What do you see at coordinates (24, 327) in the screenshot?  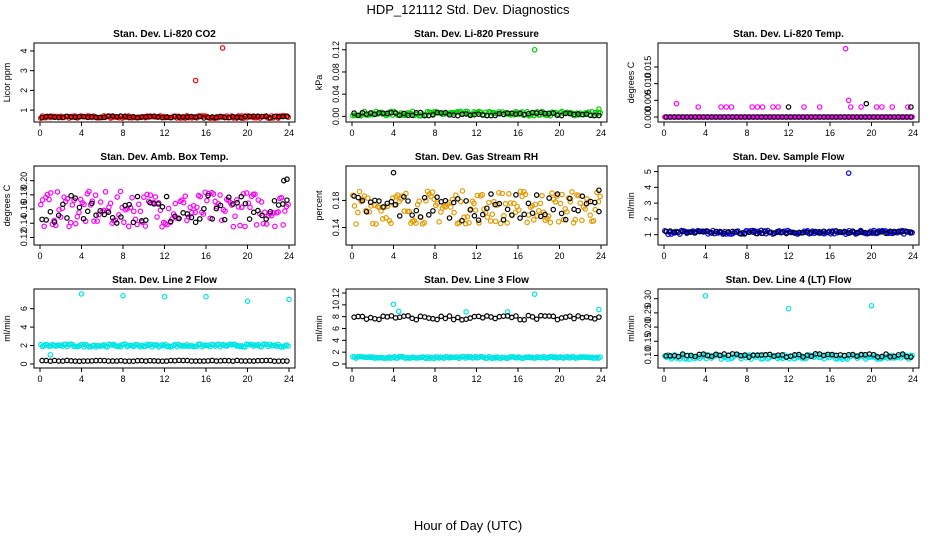 I see `y-tick-label: 4` at bounding box center [24, 327].